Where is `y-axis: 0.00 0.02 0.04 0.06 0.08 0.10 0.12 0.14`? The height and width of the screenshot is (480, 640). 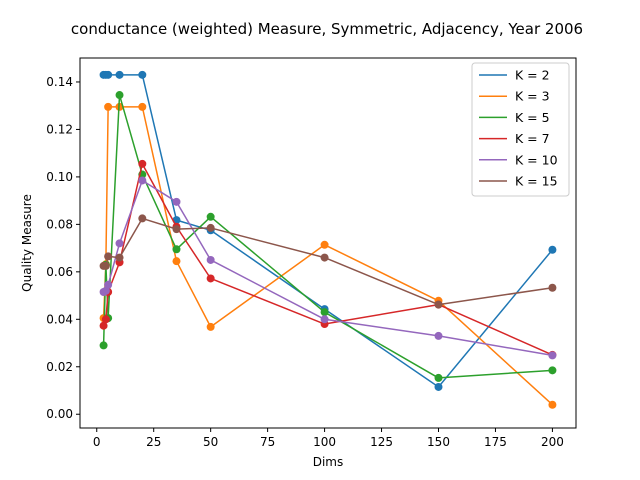 y-axis: 0.00 0.02 0.04 0.06 0.08 0.10 0.12 0.14 is located at coordinates (63, 248).